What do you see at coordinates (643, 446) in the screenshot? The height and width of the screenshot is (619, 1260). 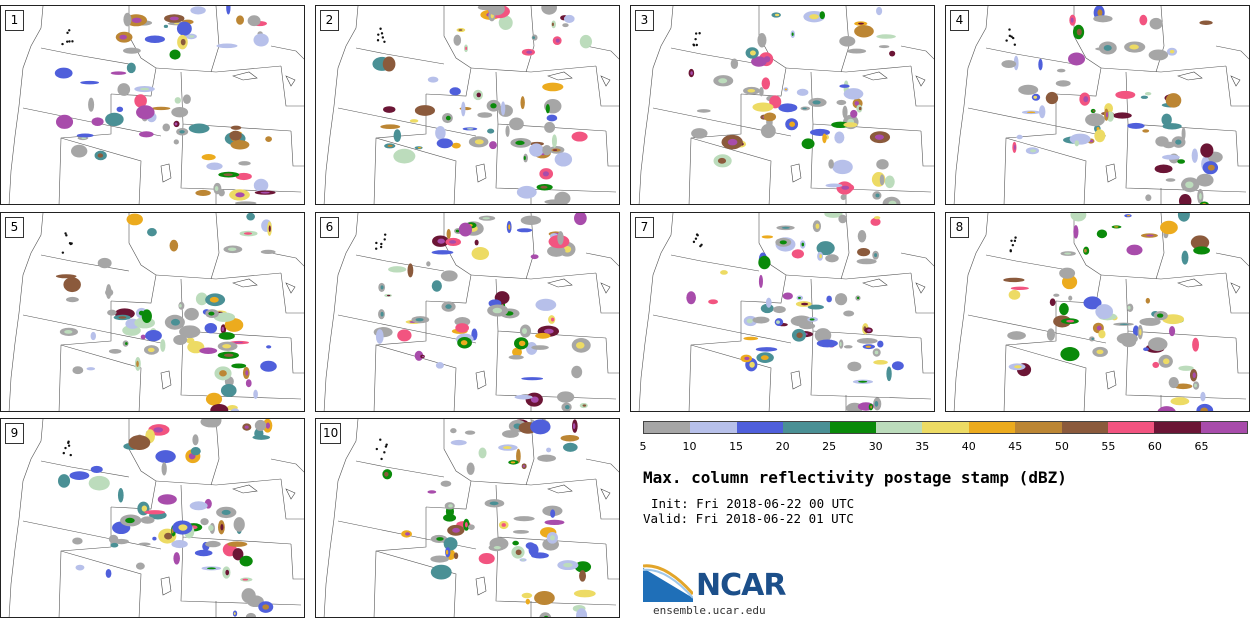 I see `colorbar-tick-label: 5` at bounding box center [643, 446].